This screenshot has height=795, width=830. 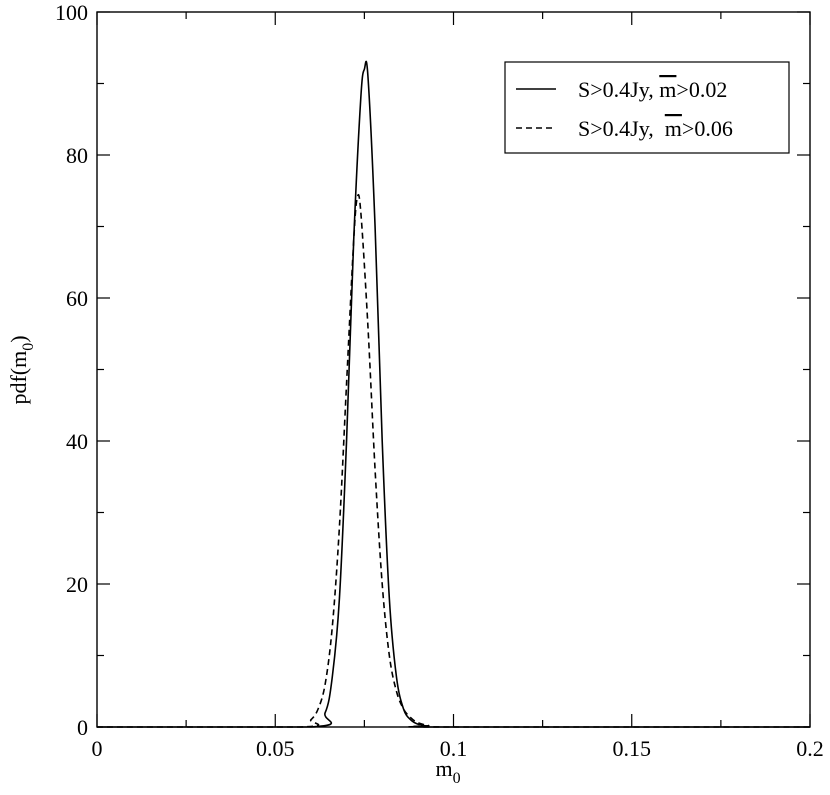 What do you see at coordinates (454, 748) in the screenshot?
I see `x-tick-label: 0.1` at bounding box center [454, 748].